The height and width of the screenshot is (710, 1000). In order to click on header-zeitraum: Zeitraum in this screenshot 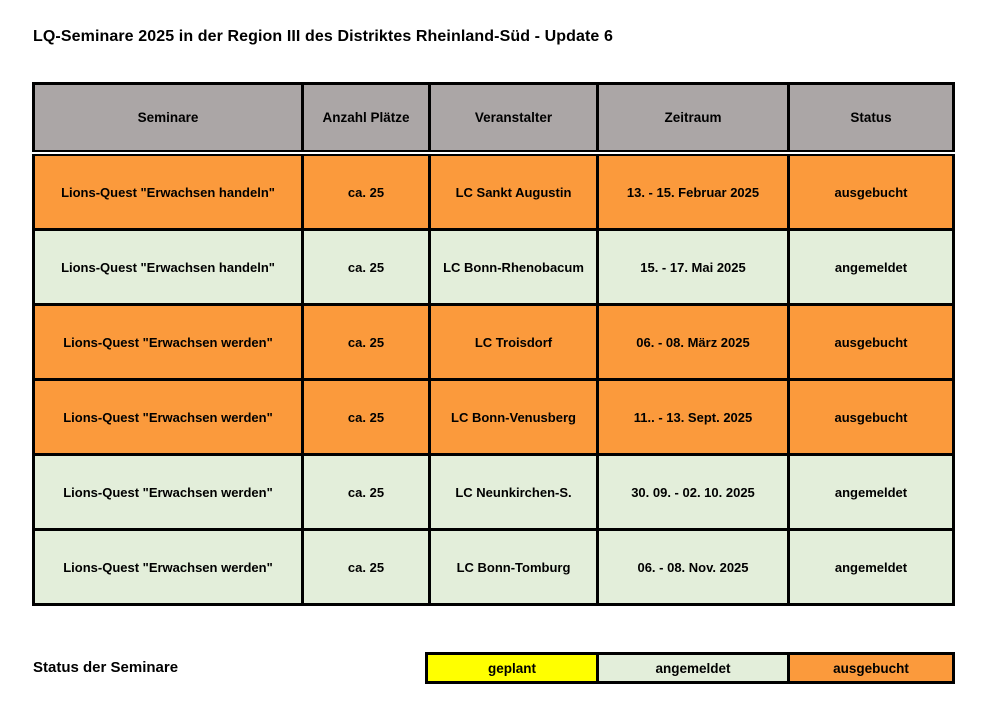, I will do `click(693, 119)`.